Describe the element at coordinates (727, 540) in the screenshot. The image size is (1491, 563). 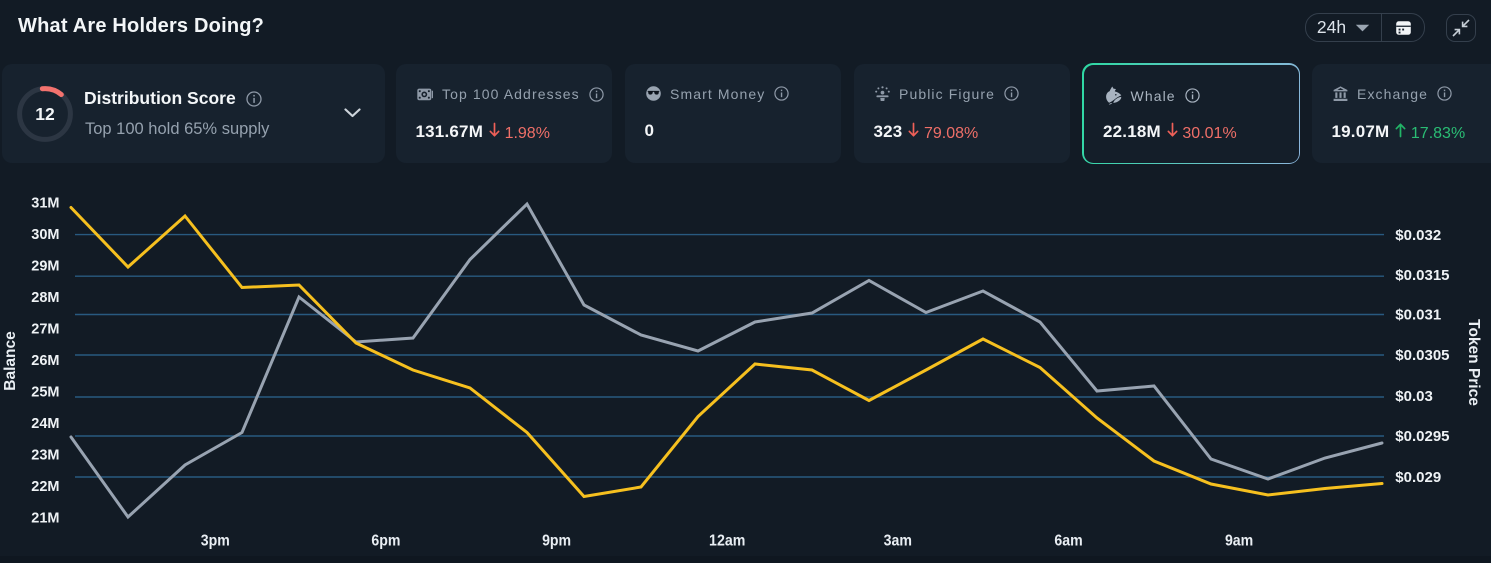
I see `svg-text: 12am` at that location.